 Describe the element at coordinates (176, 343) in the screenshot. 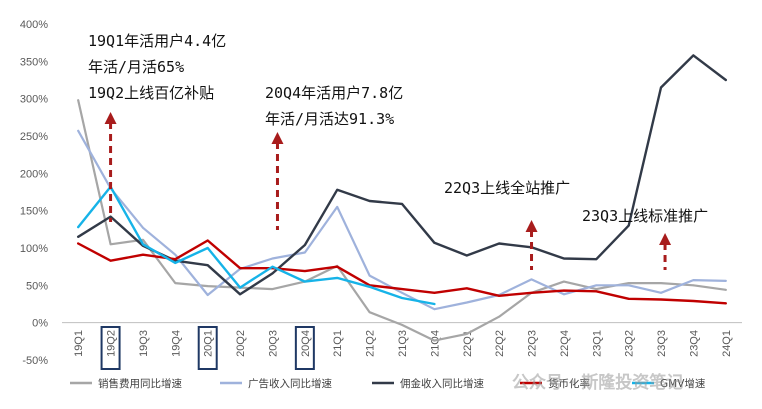

I see `x-tick-label: 19Q4` at that location.